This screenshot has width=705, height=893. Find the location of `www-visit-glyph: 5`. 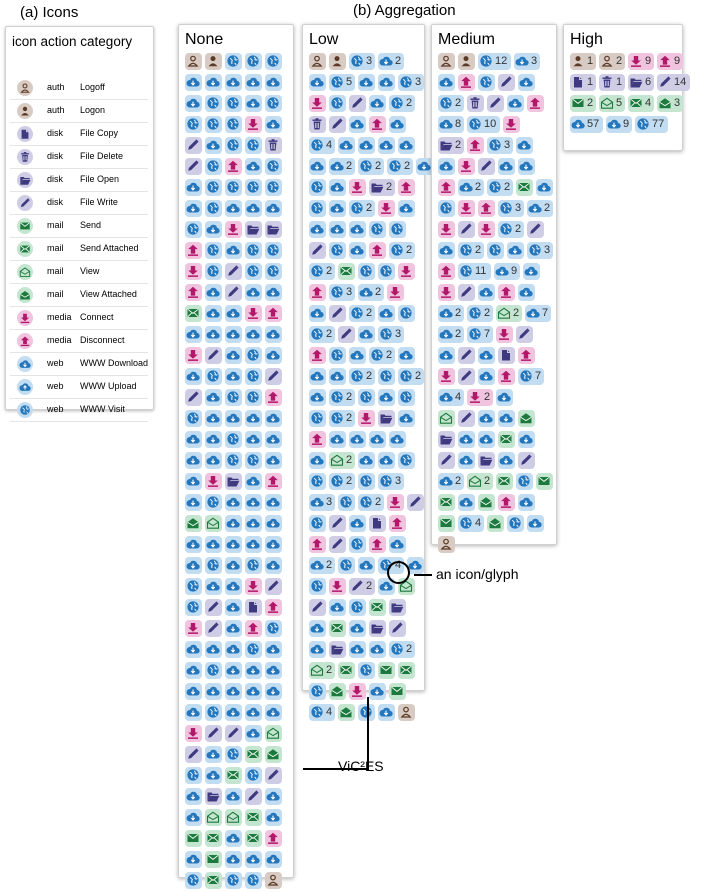

www-visit-glyph: 5 is located at coordinates (342, 82).